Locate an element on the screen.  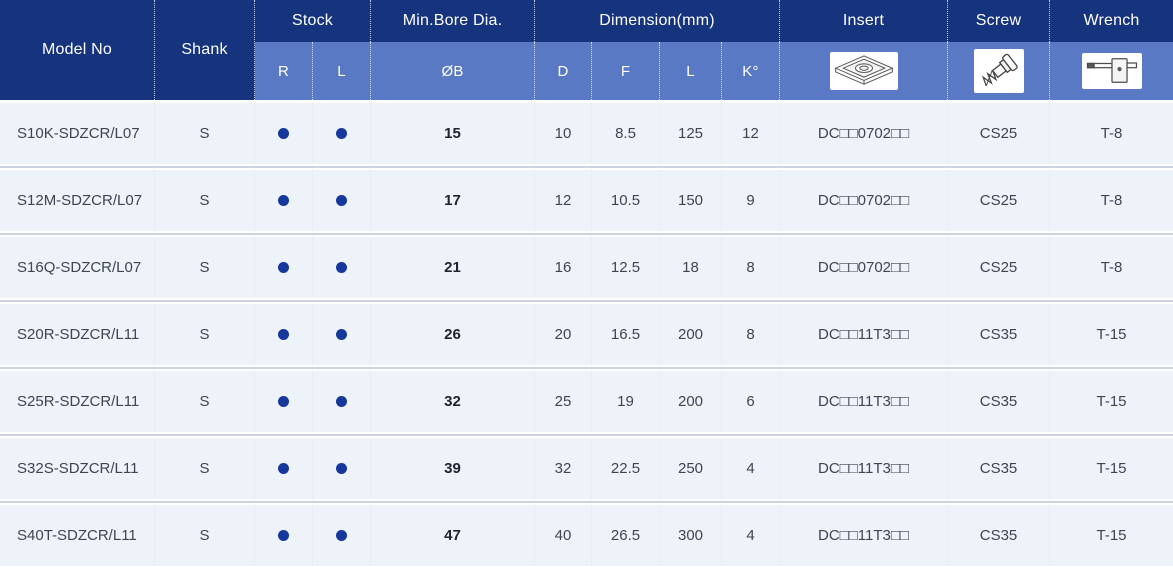
min-bore-cell-text: 26 is located at coordinates (452, 334).